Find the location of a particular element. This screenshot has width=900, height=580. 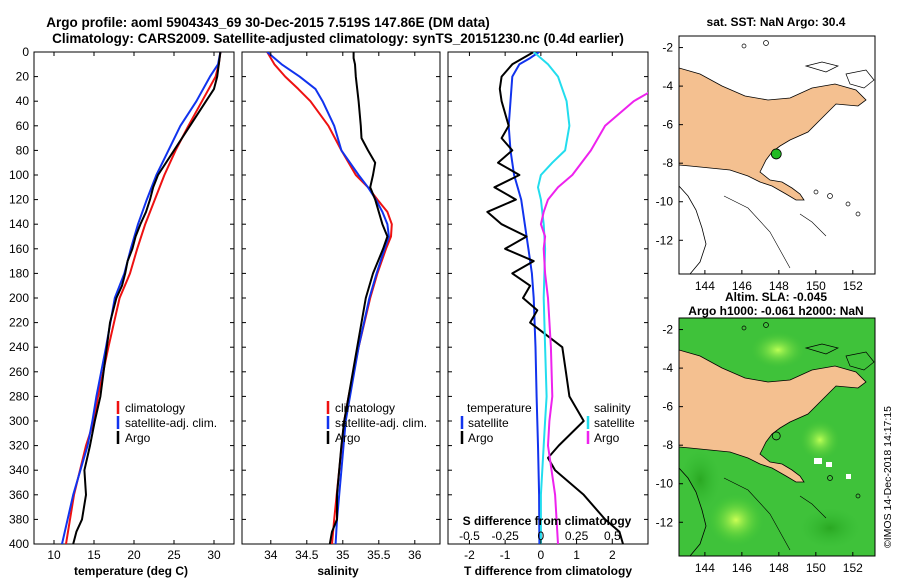

legend-title-temperature: temperature is located at coordinates (499, 408).